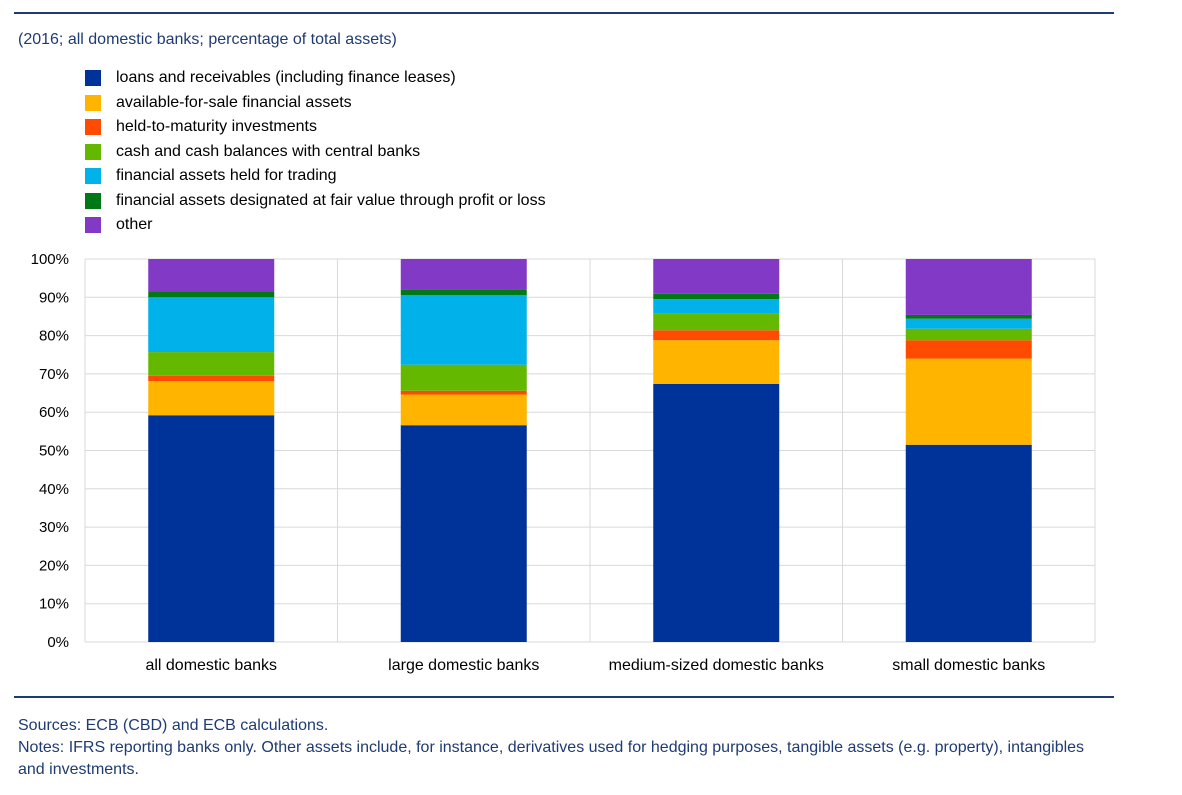  What do you see at coordinates (968, 665) in the screenshot?
I see `x-category-label: small domestic banks` at bounding box center [968, 665].